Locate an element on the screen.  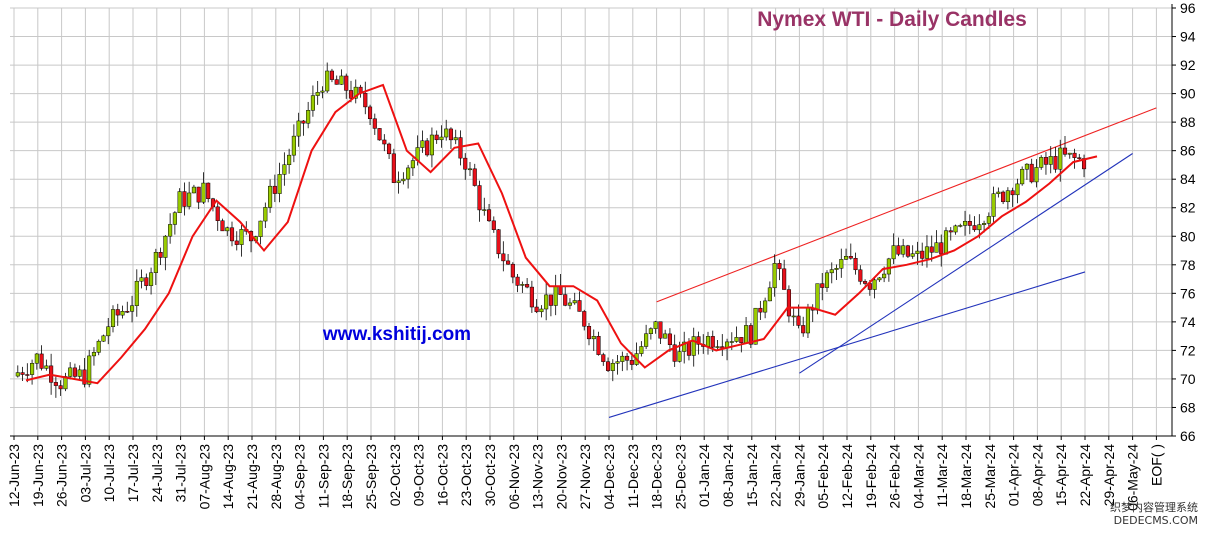
x-tick-label: EOF( ) is located at coordinates (1156, 465).